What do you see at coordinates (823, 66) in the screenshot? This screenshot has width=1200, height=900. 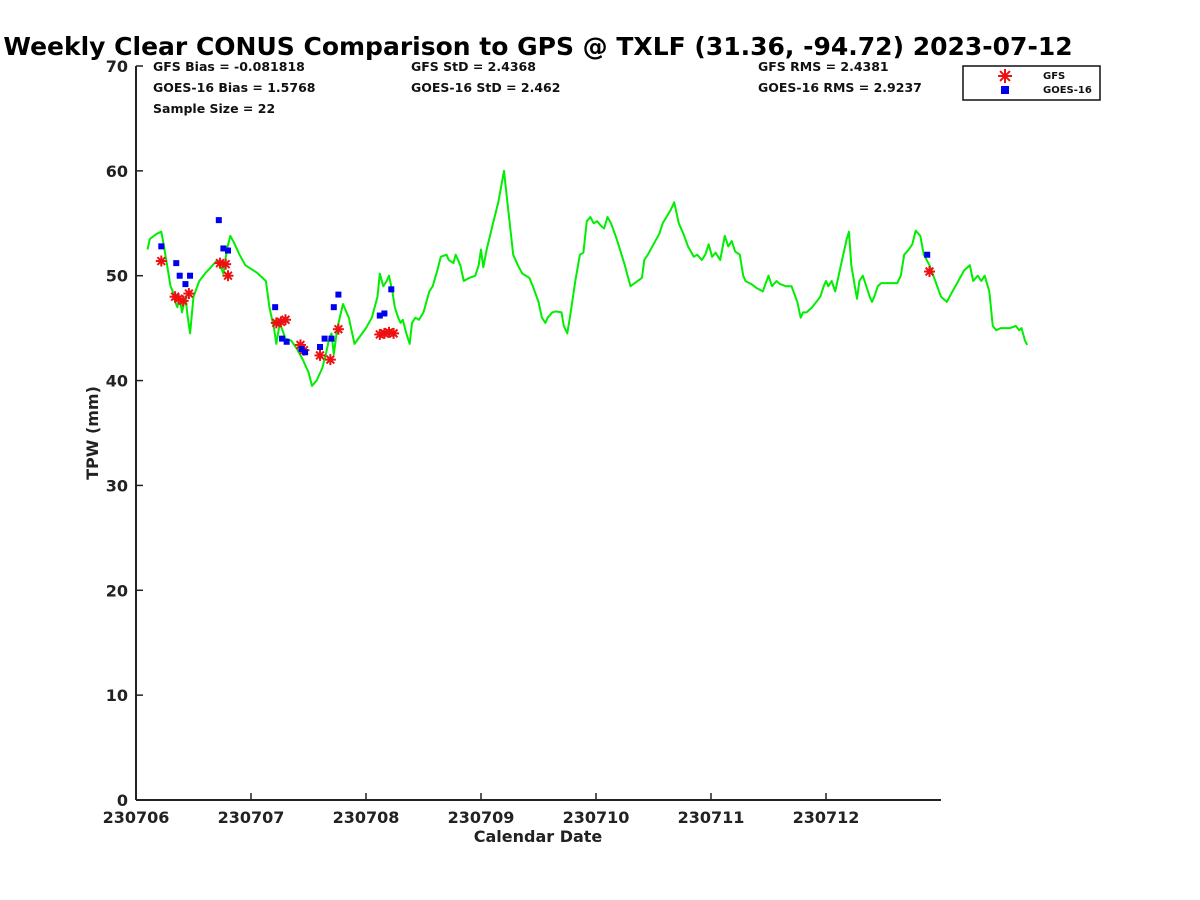 I see `stat-gfs-rms: GFS RMS = 2.4381` at bounding box center [823, 66].